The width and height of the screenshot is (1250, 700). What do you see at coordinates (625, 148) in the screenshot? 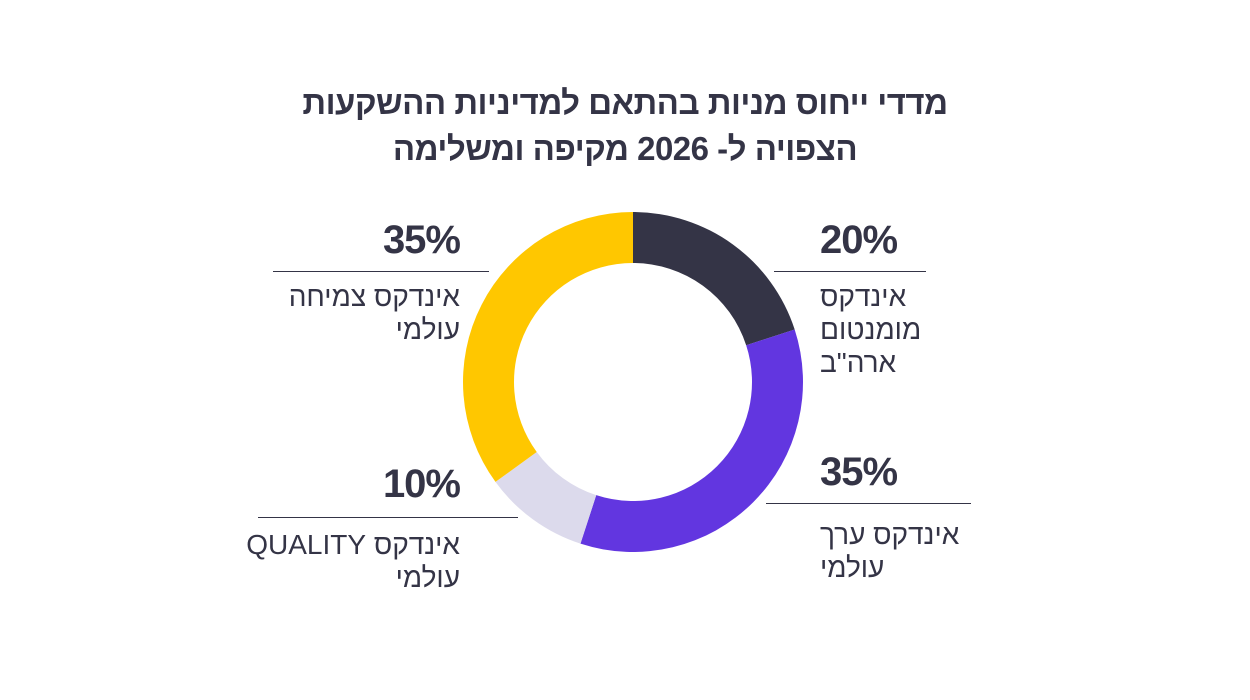
I see `title-line-2: הצפויה ל- 2026 מקיפה ומשלימה` at bounding box center [625, 148].